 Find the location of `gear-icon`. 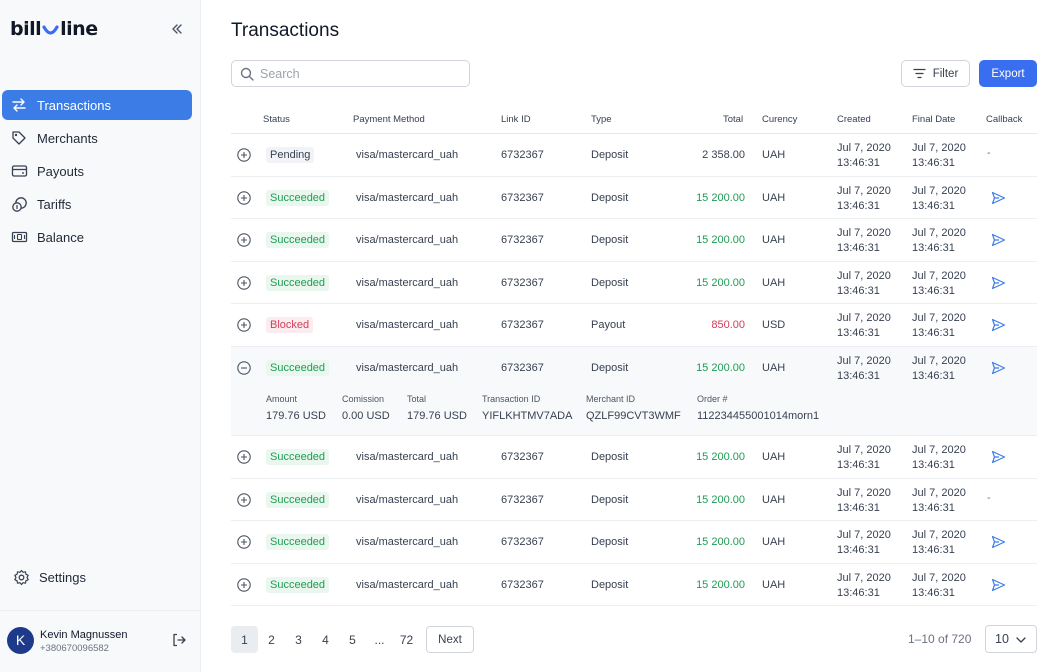

gear-icon is located at coordinates (21, 577).